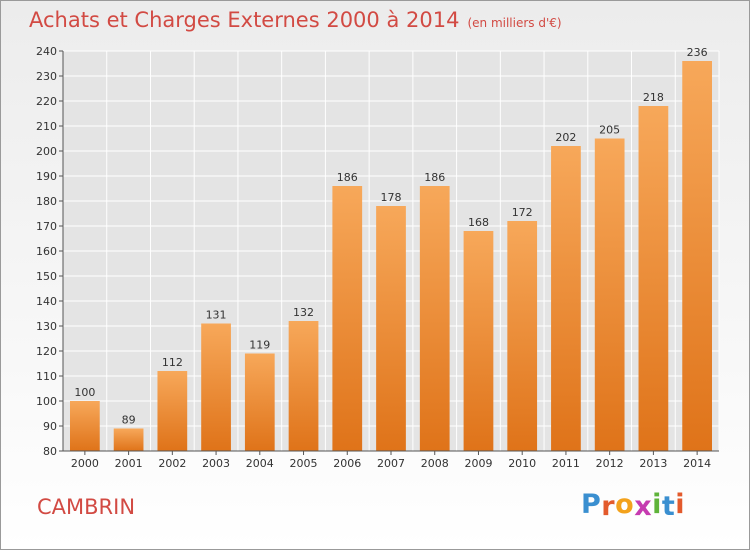  Describe the element at coordinates (435, 463) in the screenshot. I see `x-tick-label: 2008` at that location.